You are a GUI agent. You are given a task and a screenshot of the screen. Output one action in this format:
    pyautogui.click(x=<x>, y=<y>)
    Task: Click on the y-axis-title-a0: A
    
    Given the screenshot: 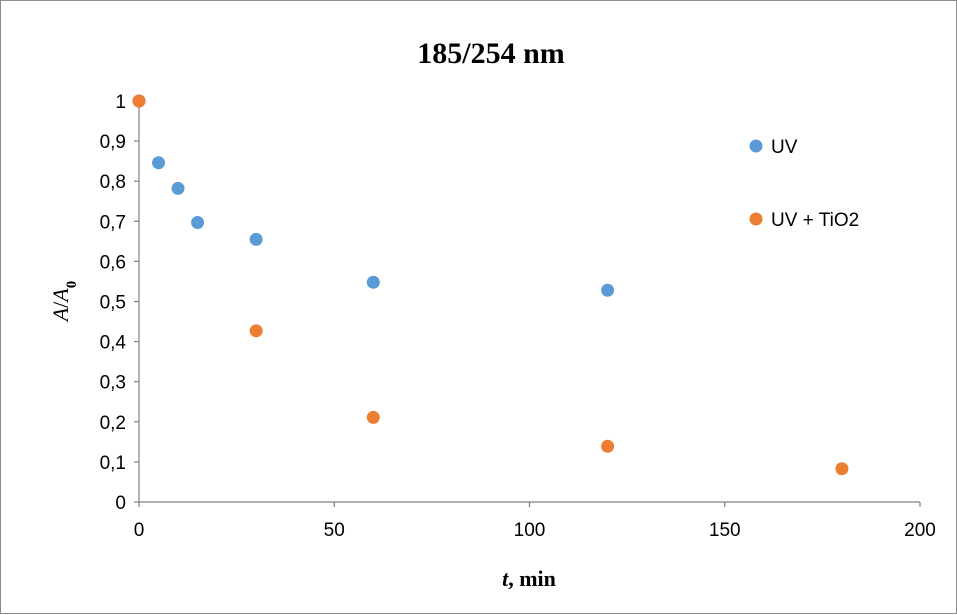 What is the action you would take?
    pyautogui.click(x=60, y=296)
    